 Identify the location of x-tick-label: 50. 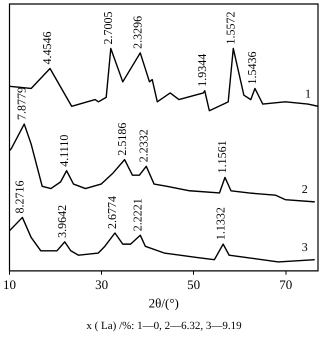
(193, 284).